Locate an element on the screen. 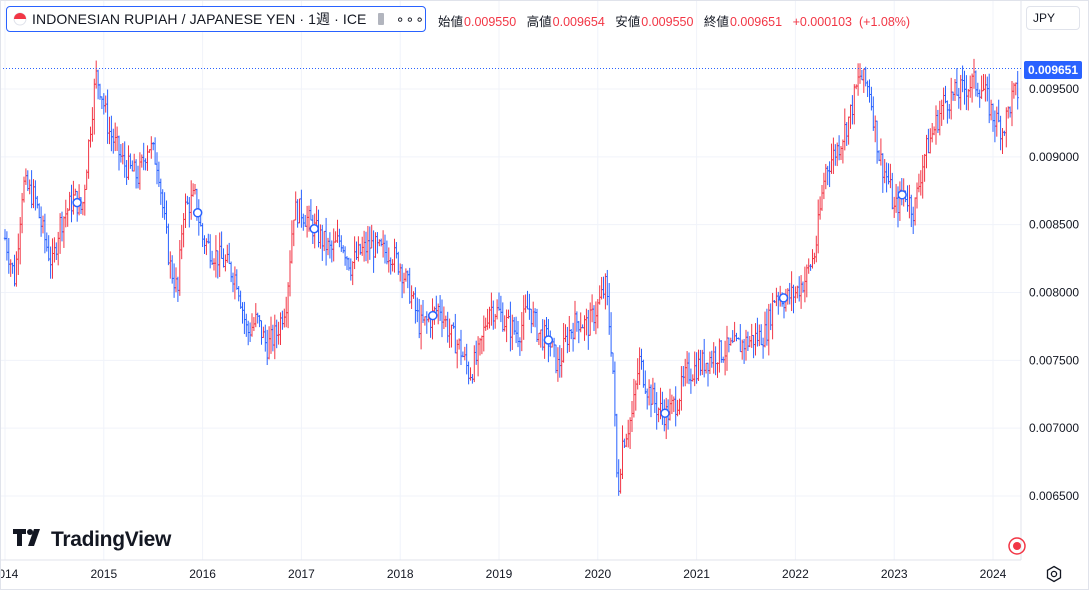 The width and height of the screenshot is (1089, 590). low-label: 安値 is located at coordinates (628, 22).